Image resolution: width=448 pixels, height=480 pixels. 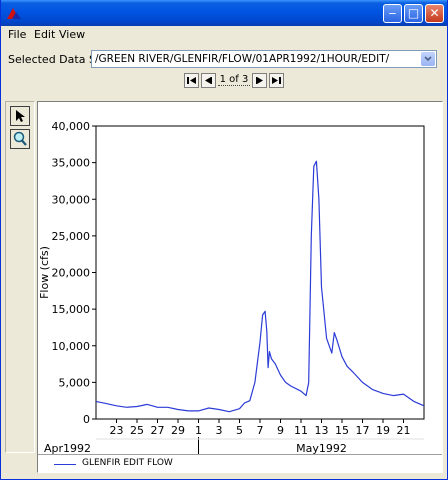 I want to click on x-tick-label: 29, so click(x=178, y=430).